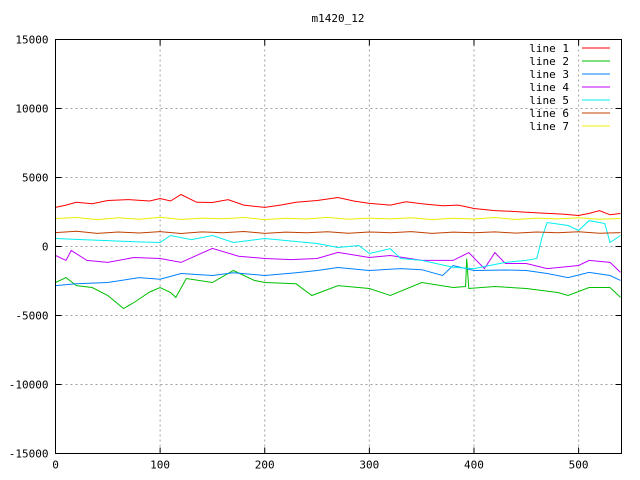 The height and width of the screenshot is (480, 640). I want to click on y-tick-label: -5000, so click(31, 316).